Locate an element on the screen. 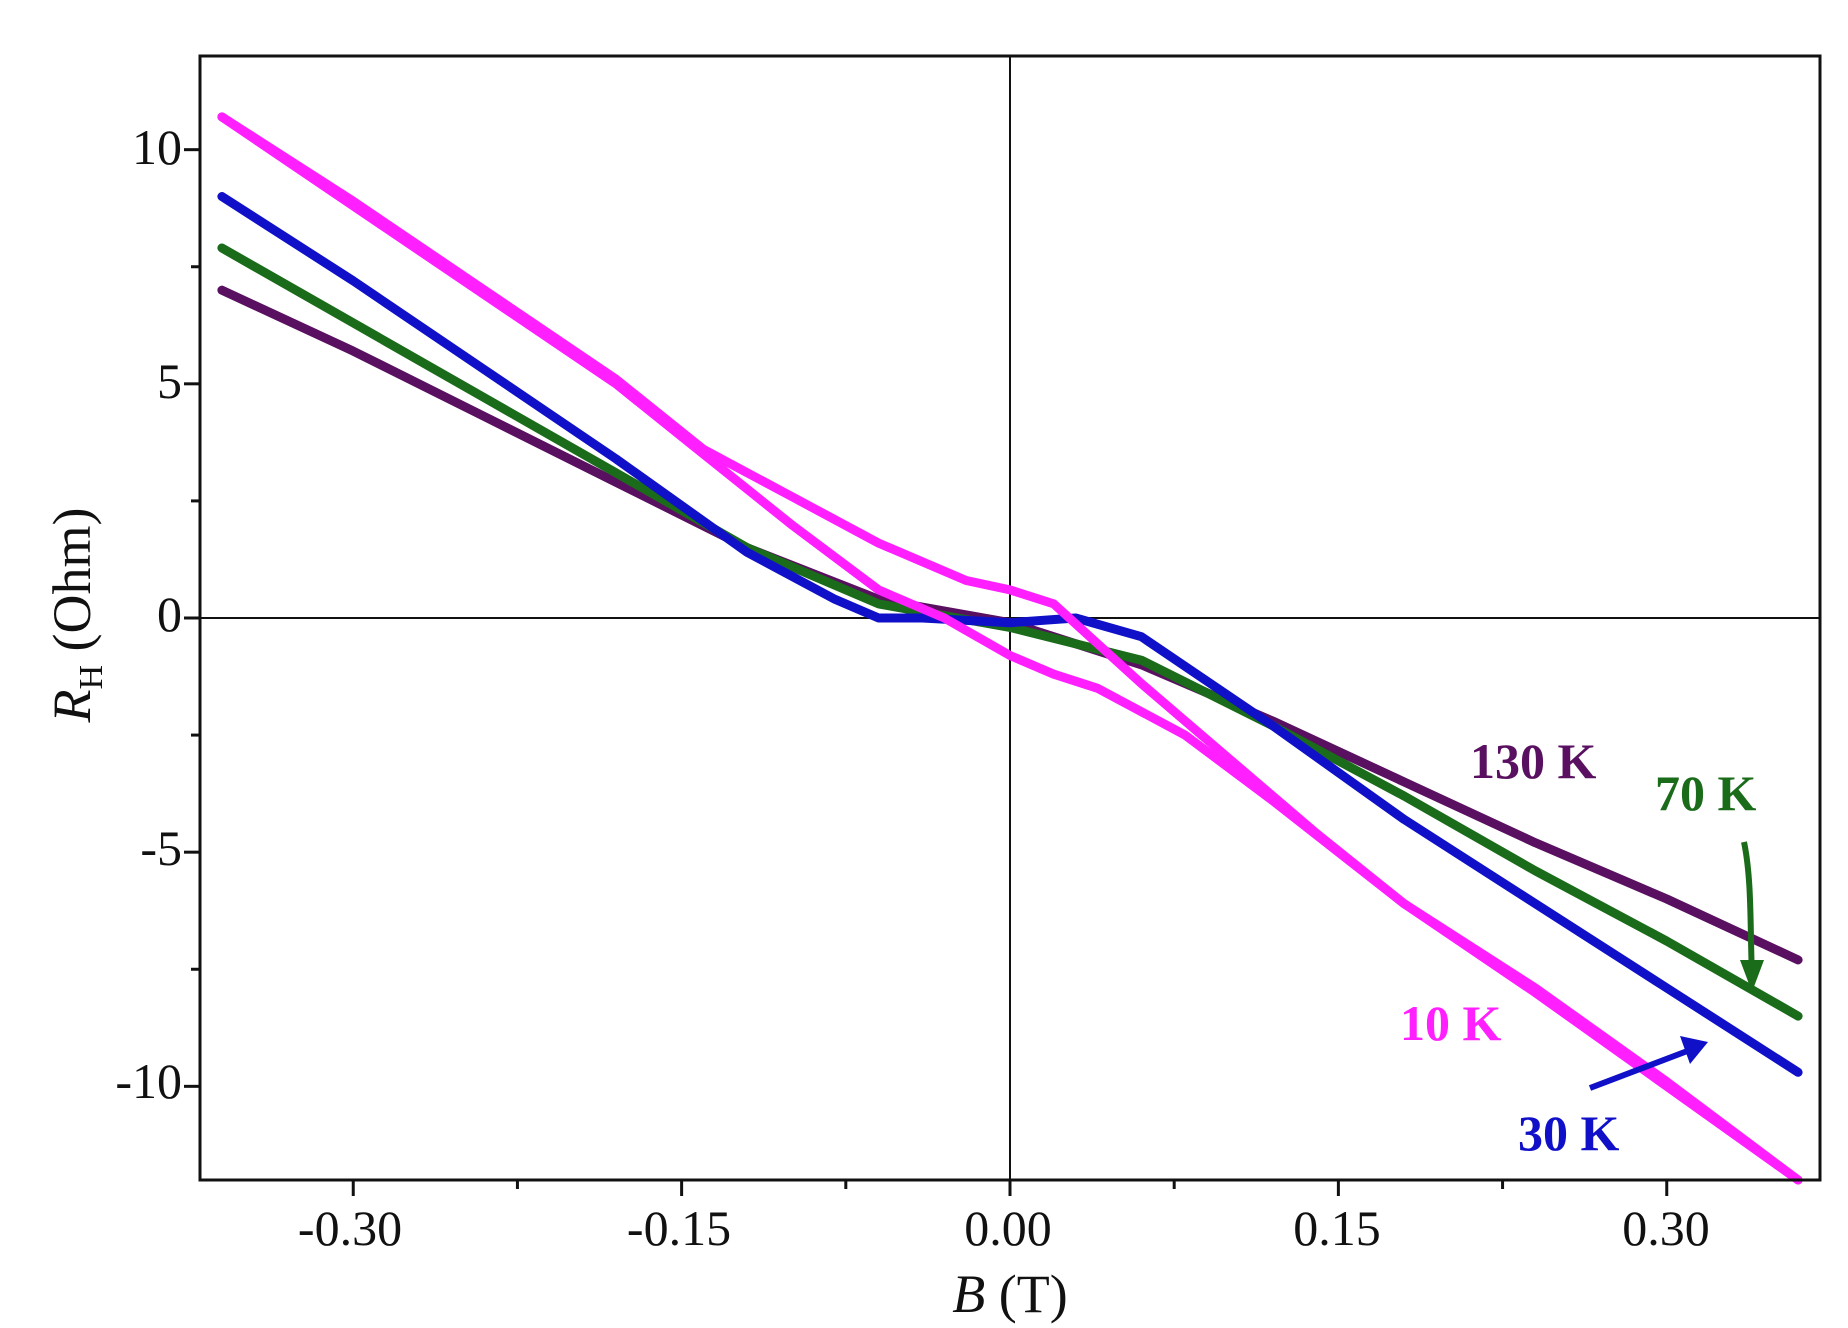 The height and width of the screenshot is (1328, 1848). y-tick-label: -10 is located at coordinates (148, 1081).